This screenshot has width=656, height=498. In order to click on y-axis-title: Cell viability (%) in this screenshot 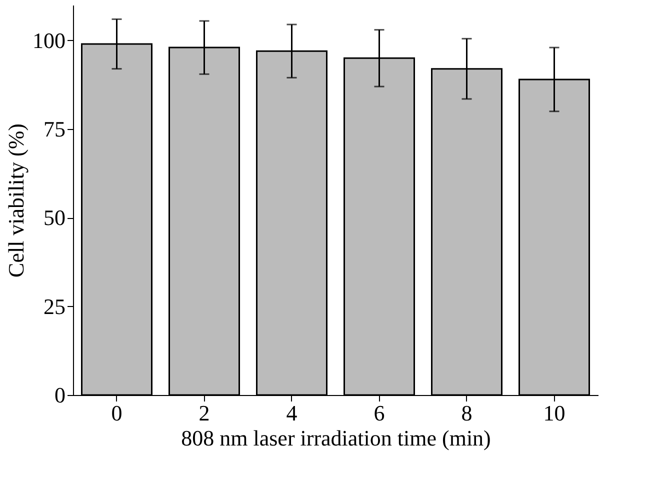, I will do `click(16, 201)`.